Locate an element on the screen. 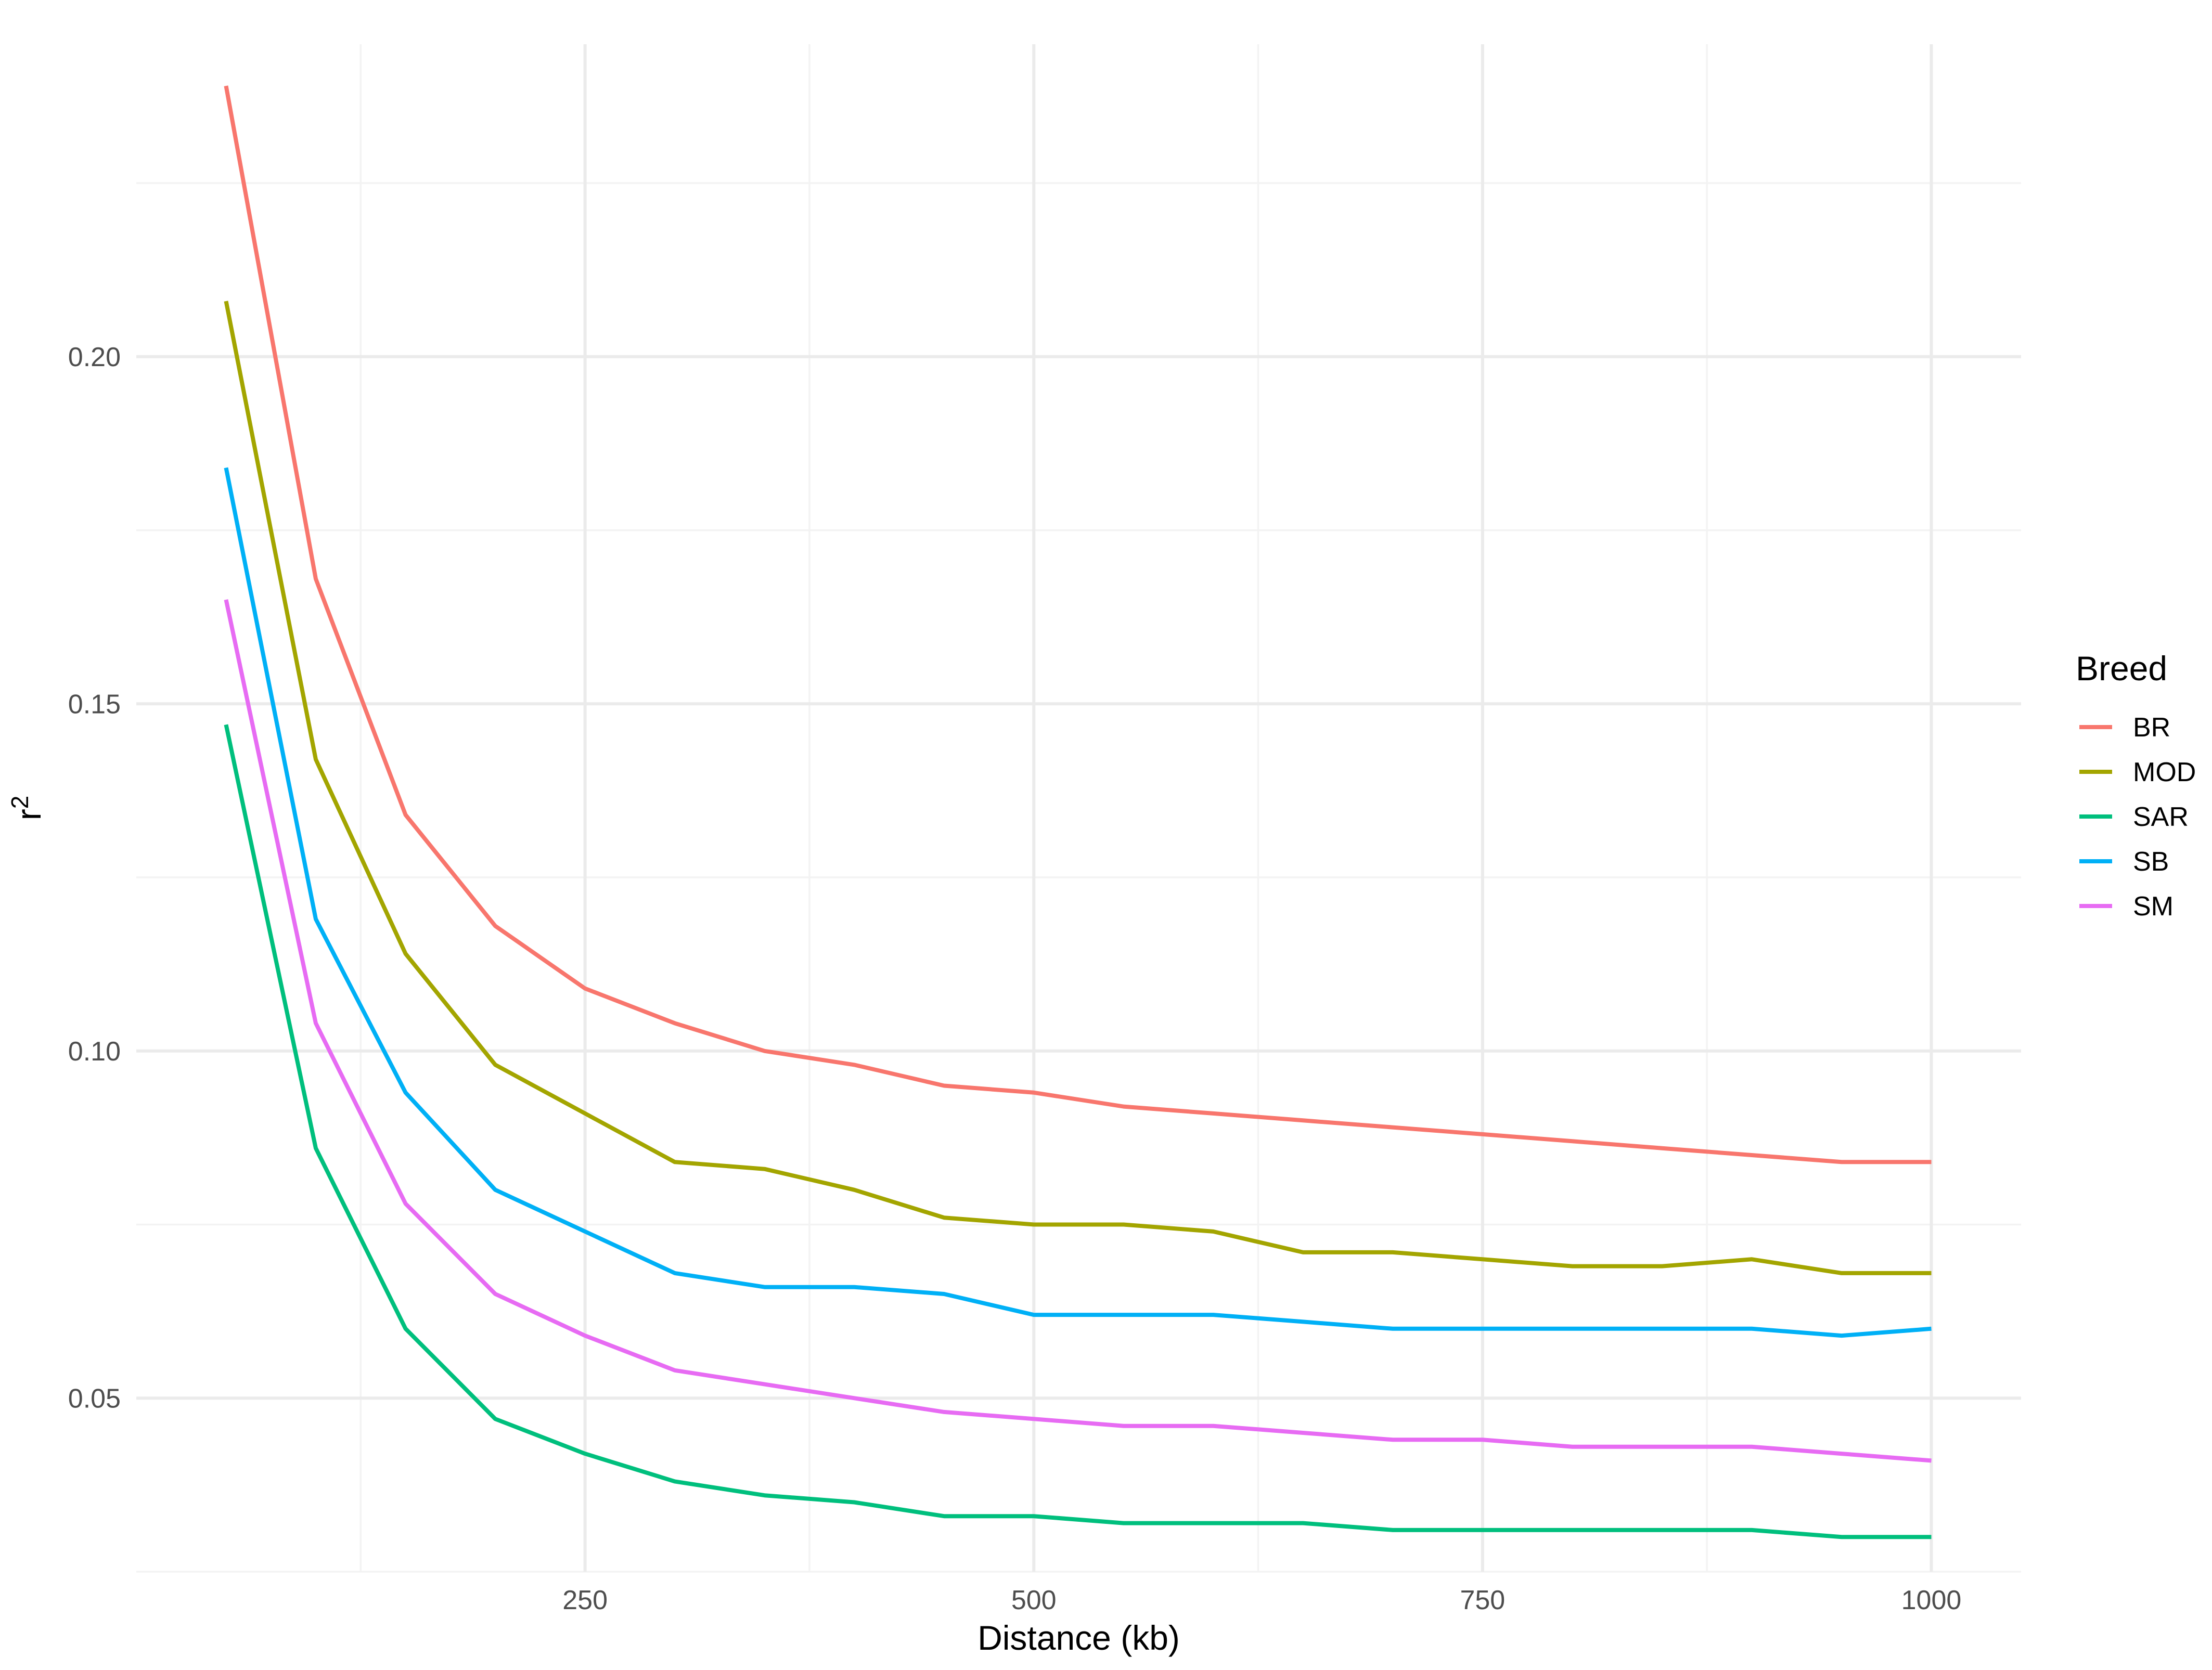 This screenshot has height=1670, width=2212. legend-label-br: BR is located at coordinates (2151, 728).